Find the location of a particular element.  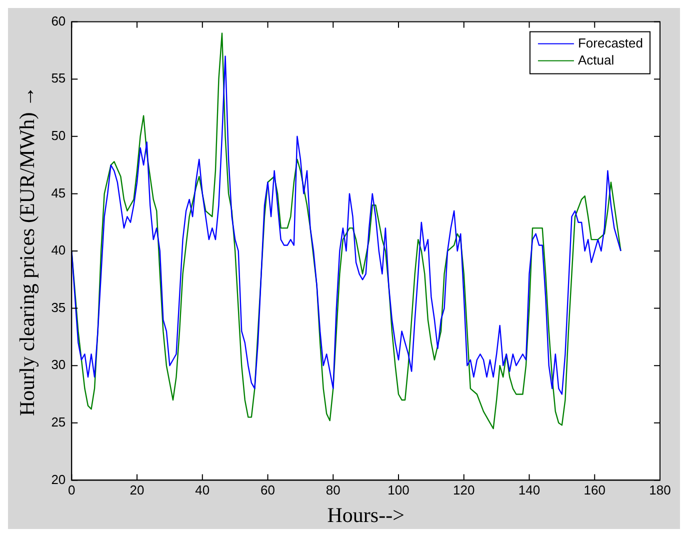

y-tick-label: 25 is located at coordinates (58, 422).